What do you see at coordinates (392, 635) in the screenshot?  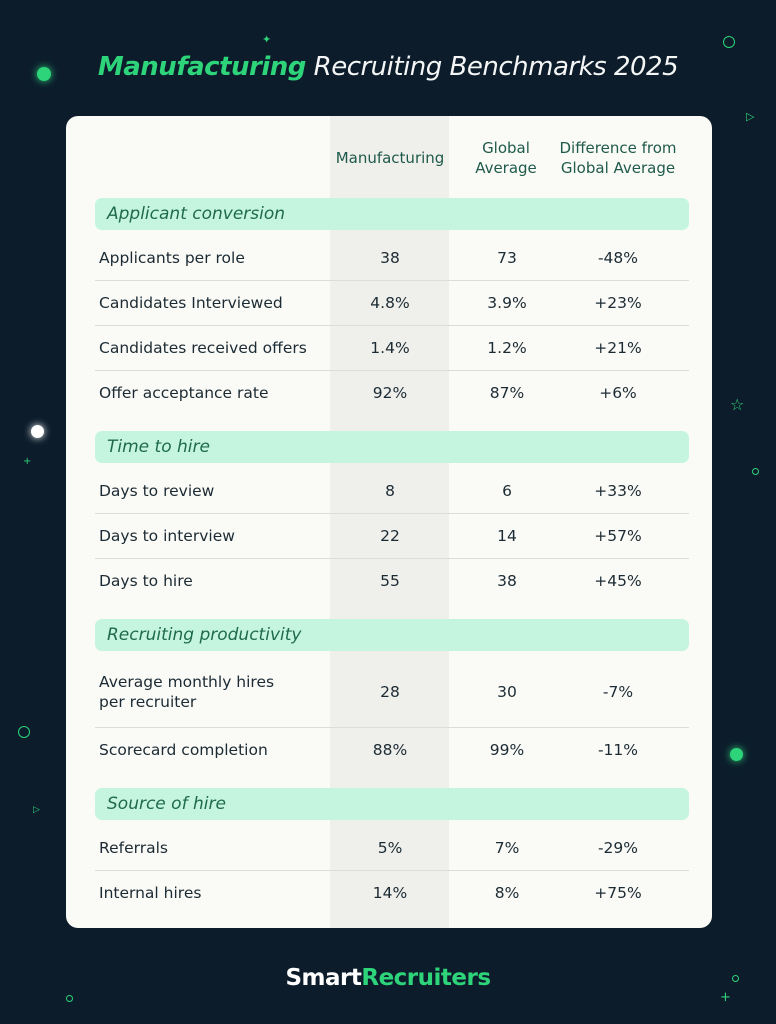 I see `section-header: Recruiting productivity` at bounding box center [392, 635].